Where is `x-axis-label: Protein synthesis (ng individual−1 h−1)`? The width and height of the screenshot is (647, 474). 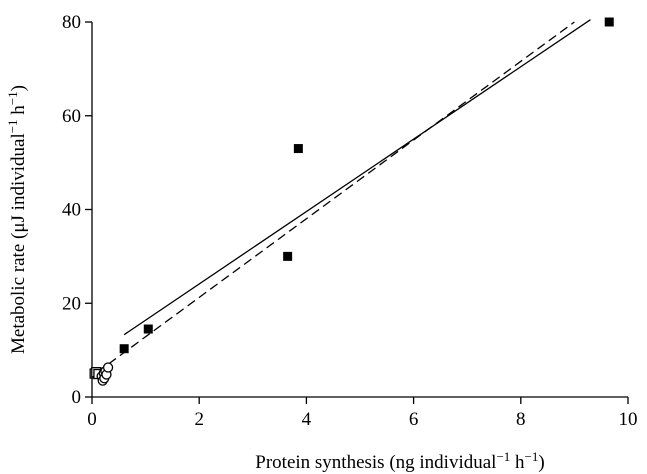
x-axis-label: Protein synthesis (ng individual−1 h−1) is located at coordinates (399, 461).